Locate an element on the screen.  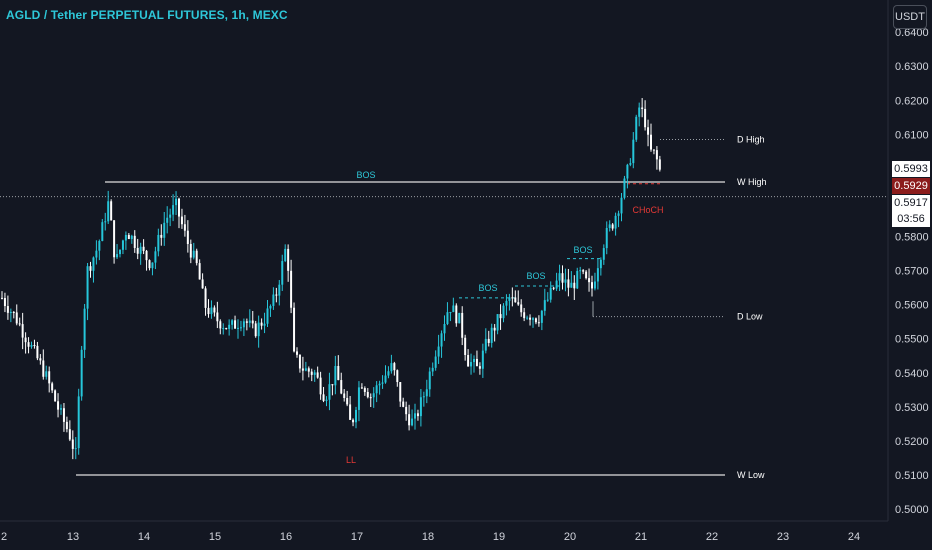
y-tick-label-1: 0.6300 is located at coordinates (912, 67).